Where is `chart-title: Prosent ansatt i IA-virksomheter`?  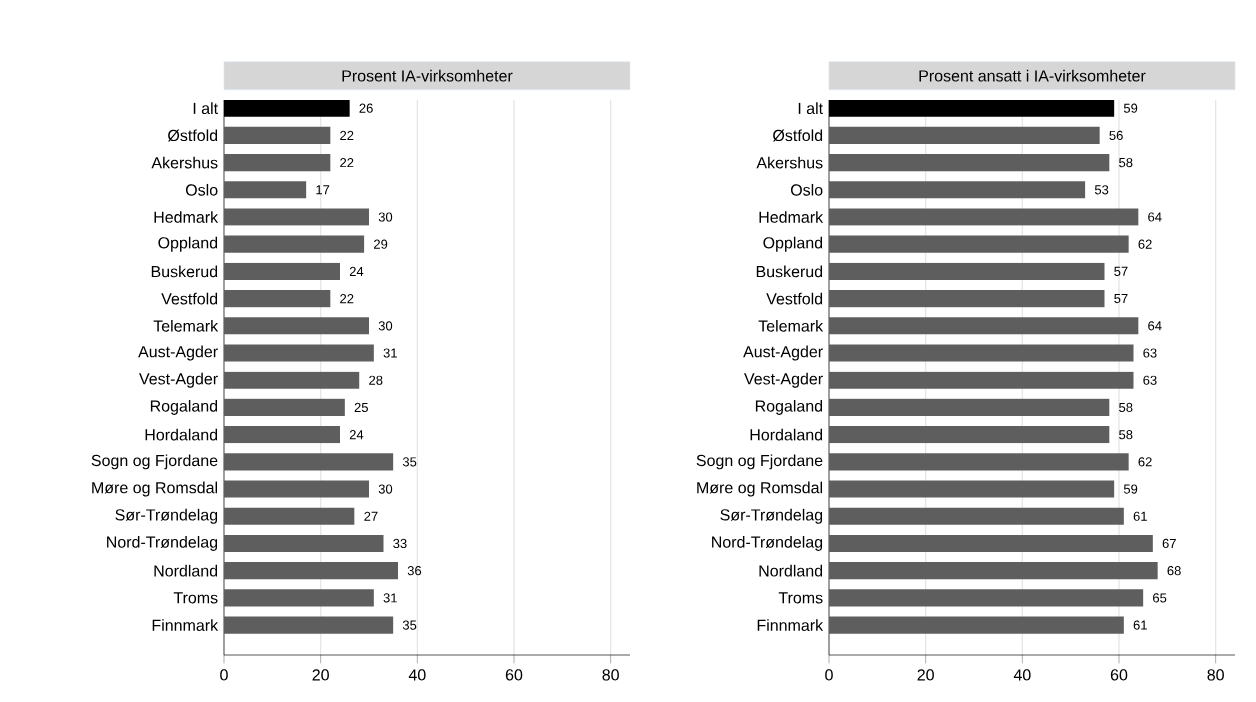 chart-title: Prosent ansatt i IA-virksomheter is located at coordinates (1032, 75).